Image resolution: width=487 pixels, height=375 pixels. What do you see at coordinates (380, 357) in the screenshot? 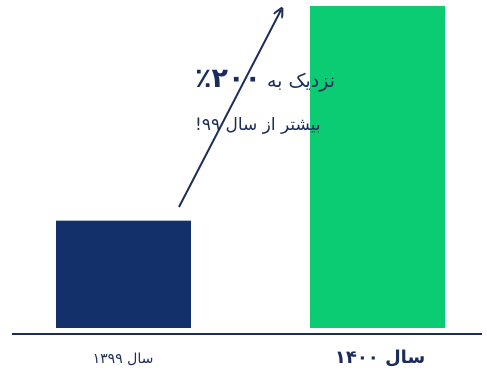
I see `category-label-1400: سال ۱۴۰۰` at bounding box center [380, 357].